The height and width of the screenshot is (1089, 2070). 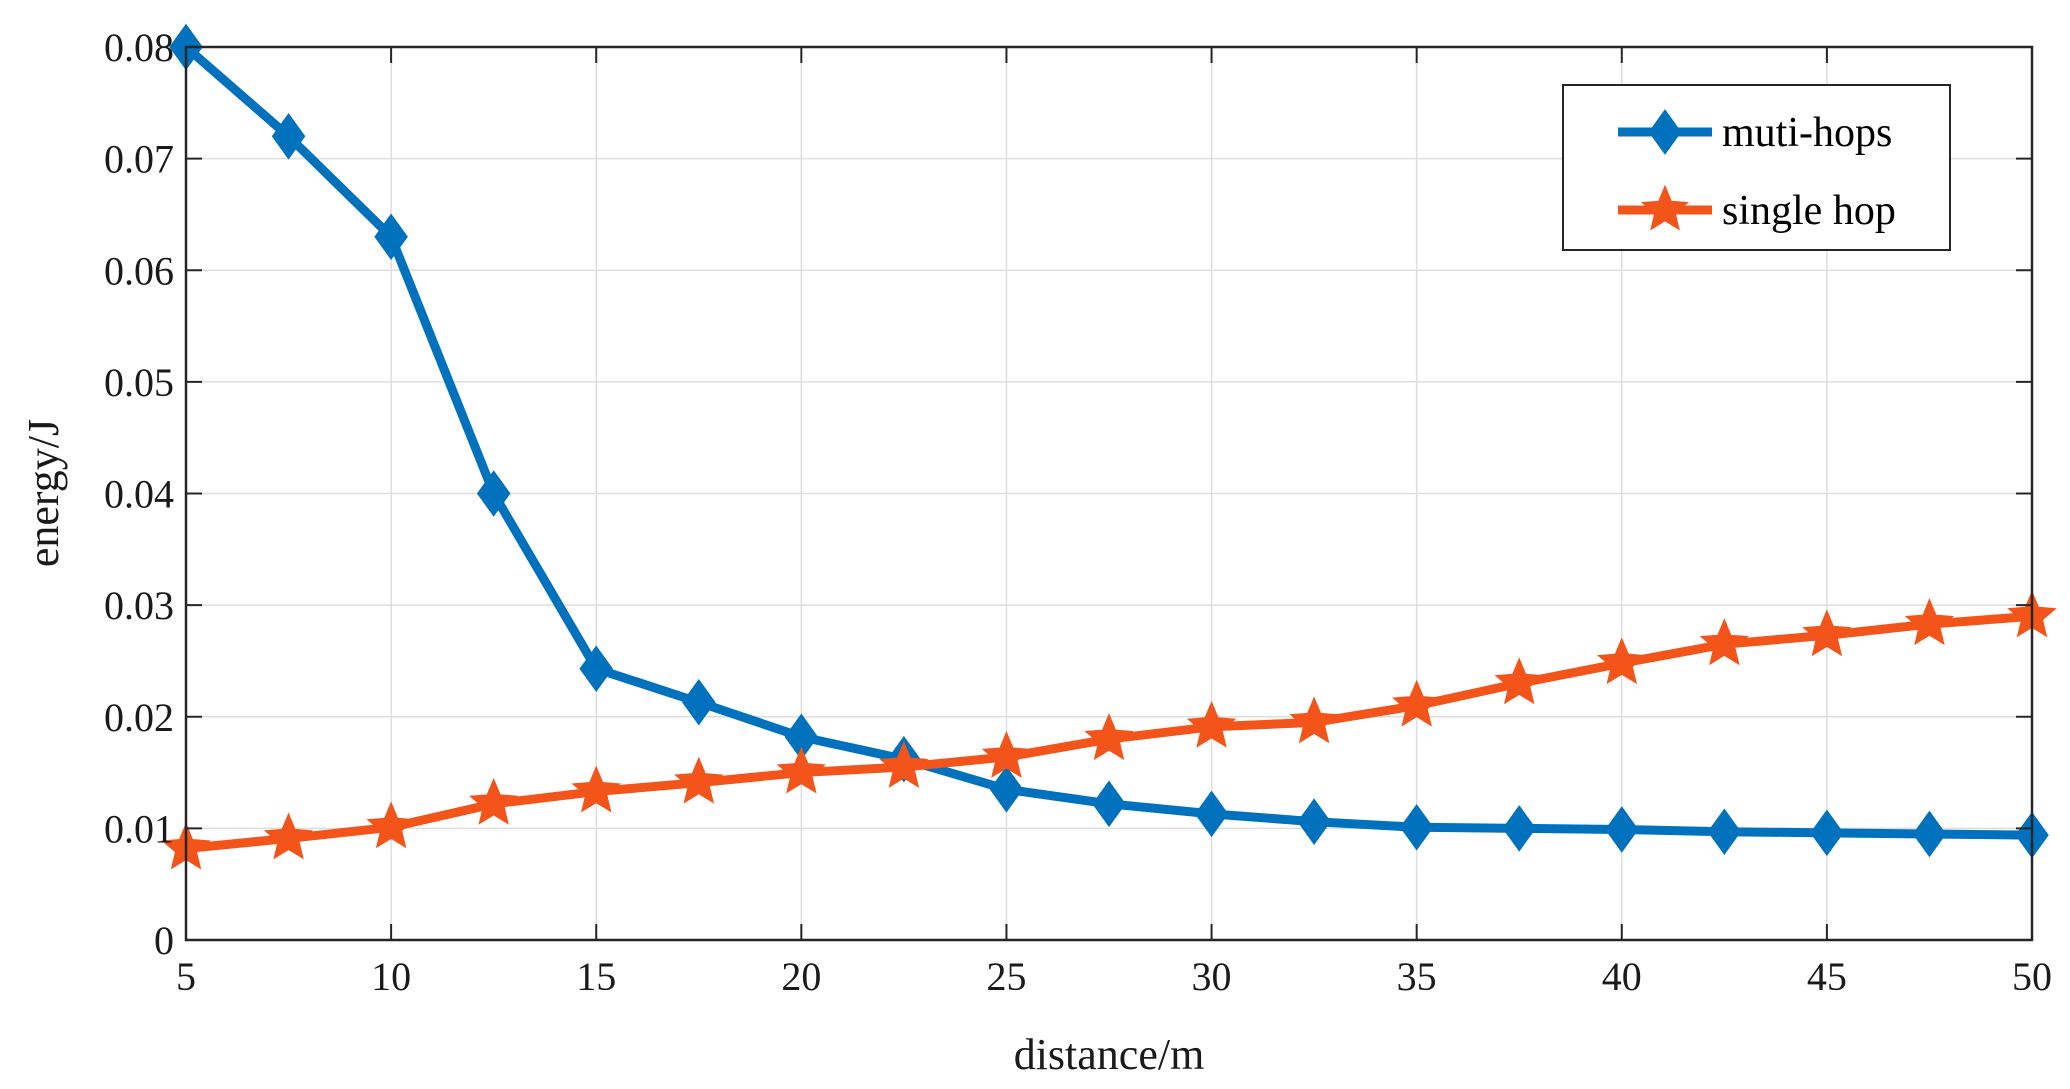 I want to click on legend-entries: muti-hops single hop, so click(x=1757, y=171).